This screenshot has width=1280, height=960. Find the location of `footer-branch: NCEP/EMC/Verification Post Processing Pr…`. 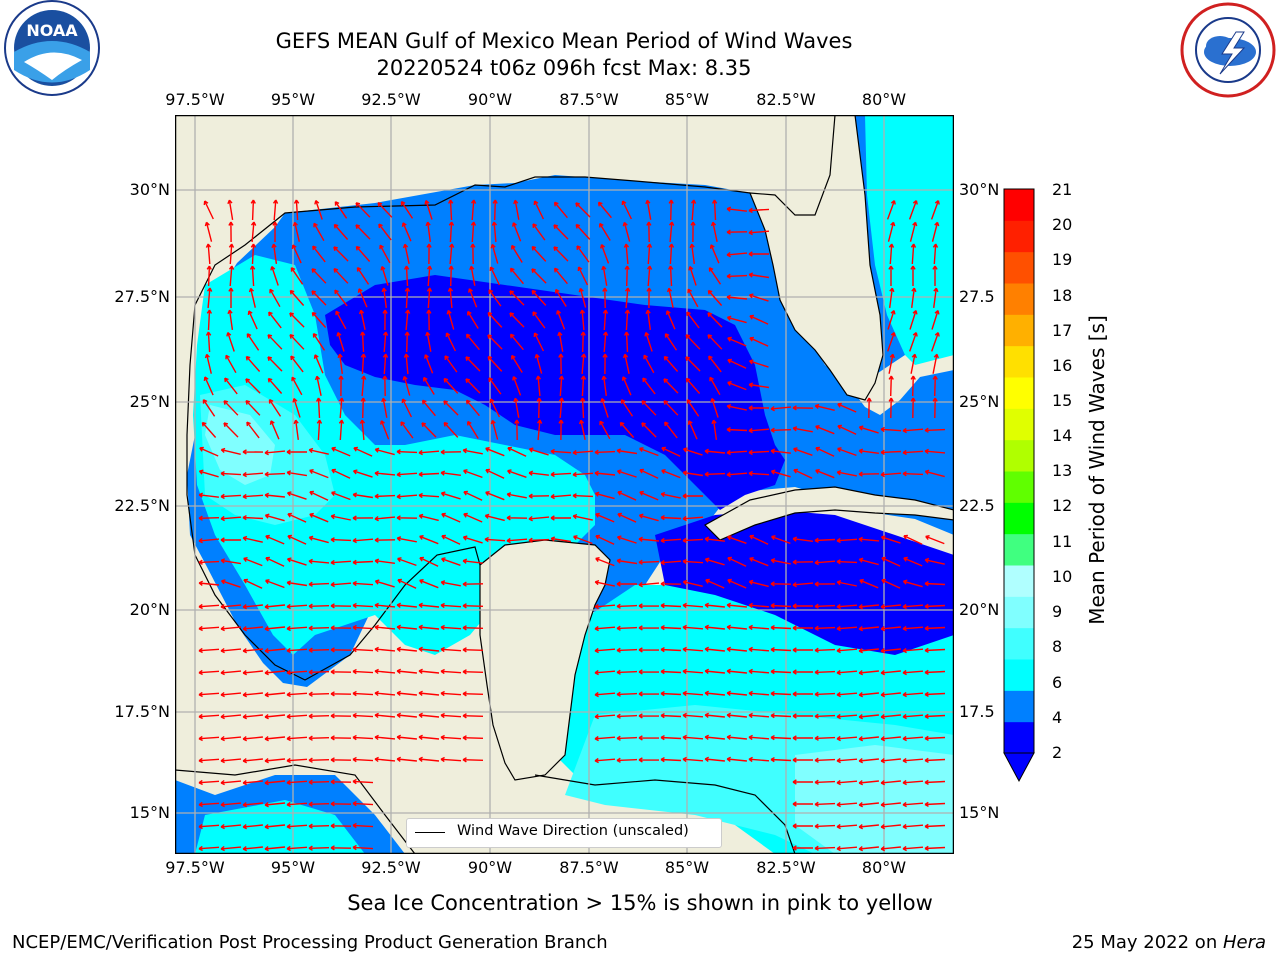

footer-branch: NCEP/EMC/Verification Post Processing Pr… is located at coordinates (310, 942).